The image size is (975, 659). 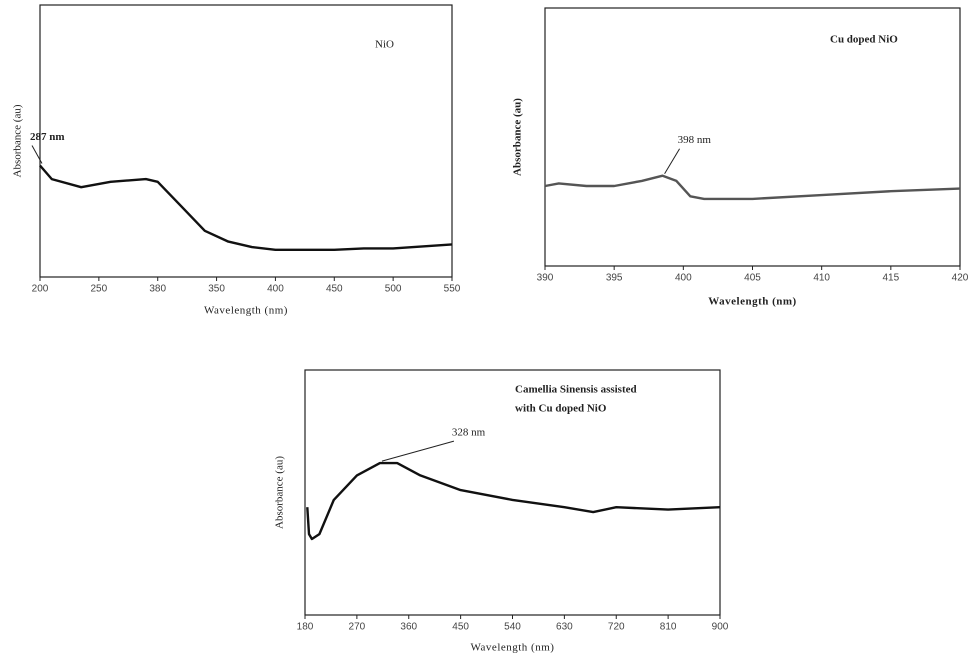 I want to click on x-tick-label: 720, so click(x=616, y=627).